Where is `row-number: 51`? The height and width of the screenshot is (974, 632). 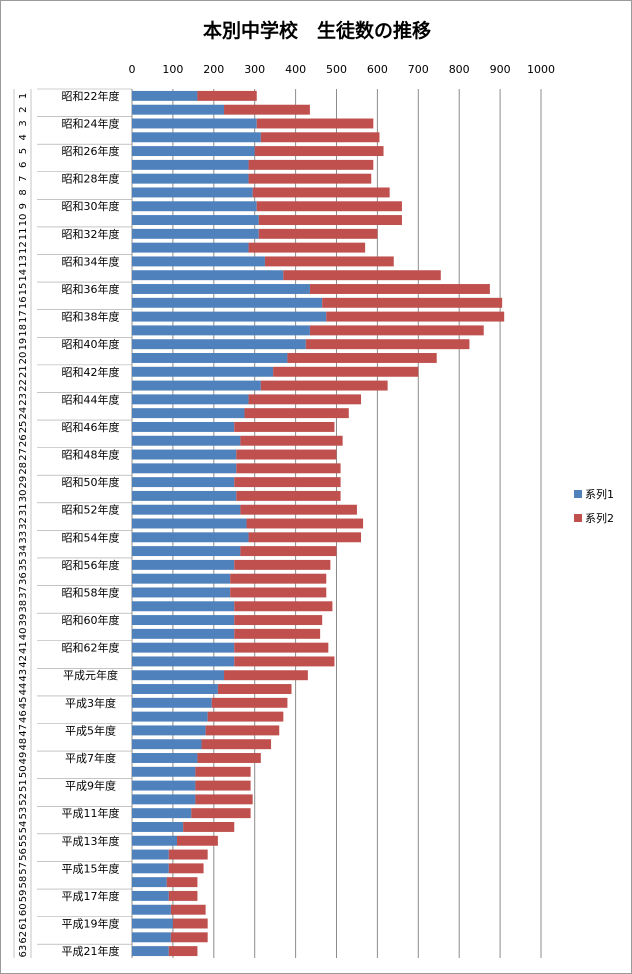
row-number: 51 is located at coordinates (23, 785).